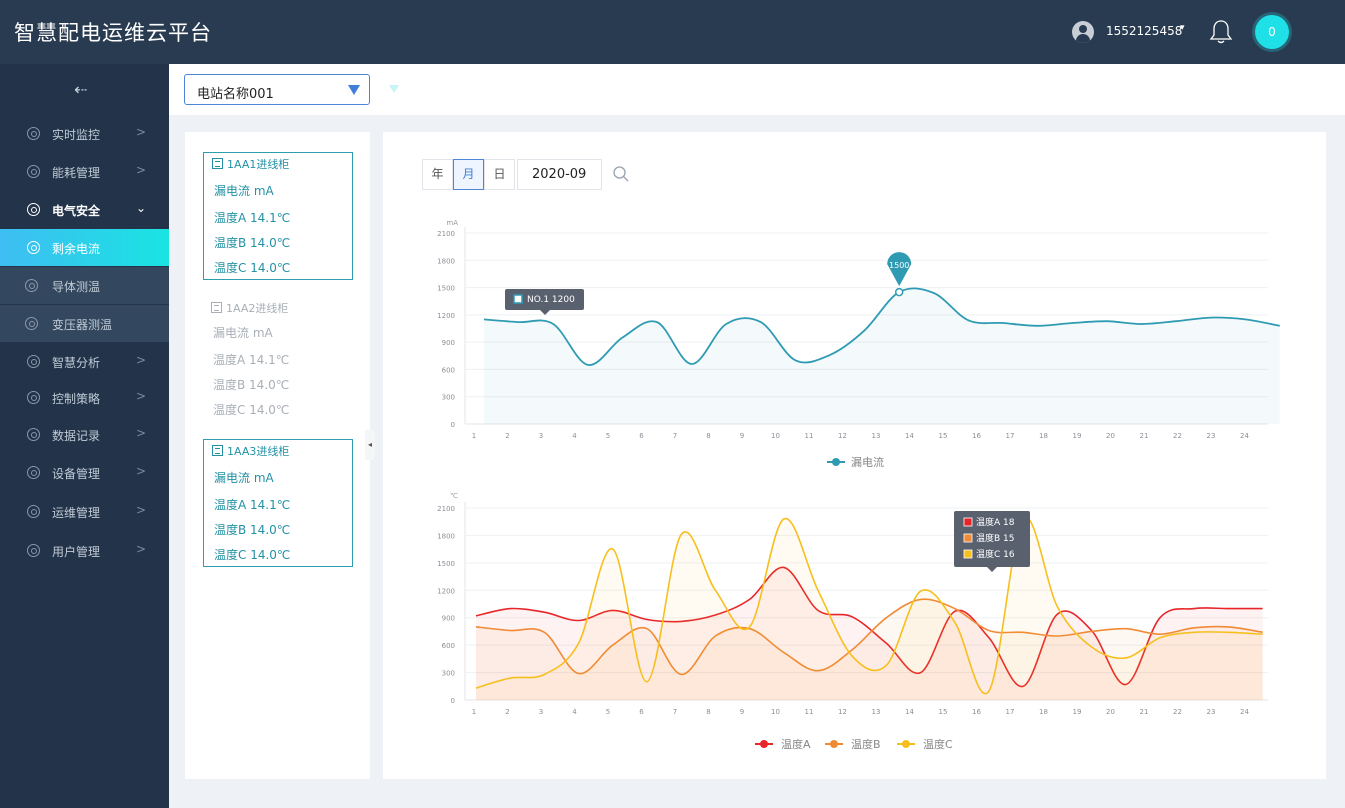 The image size is (1345, 808). Describe the element at coordinates (909, 712) in the screenshot. I see `x-tick-label: 14` at that location.